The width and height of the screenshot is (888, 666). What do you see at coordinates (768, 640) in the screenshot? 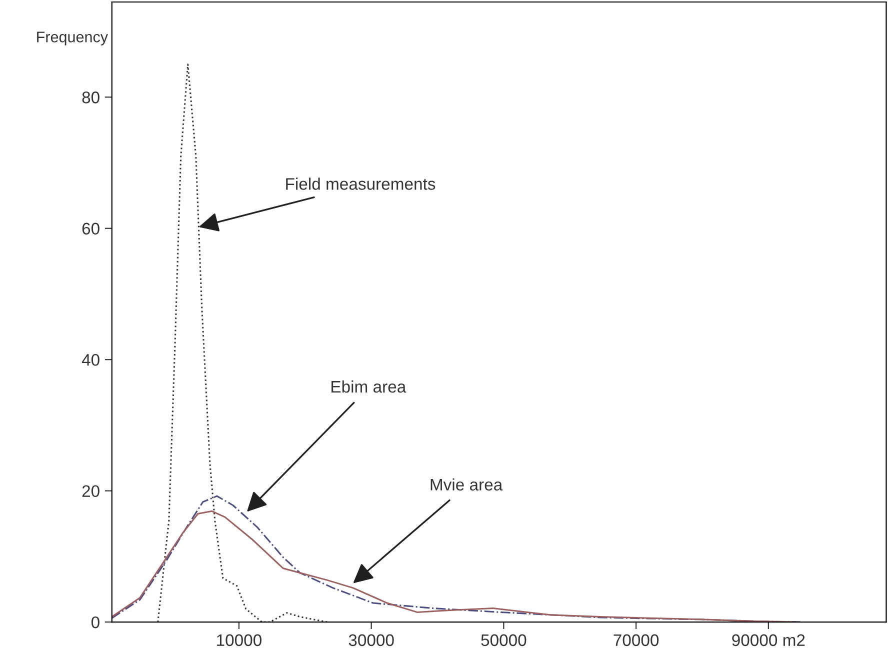
I see `x-tick-label: 90000 m2` at bounding box center [768, 640].